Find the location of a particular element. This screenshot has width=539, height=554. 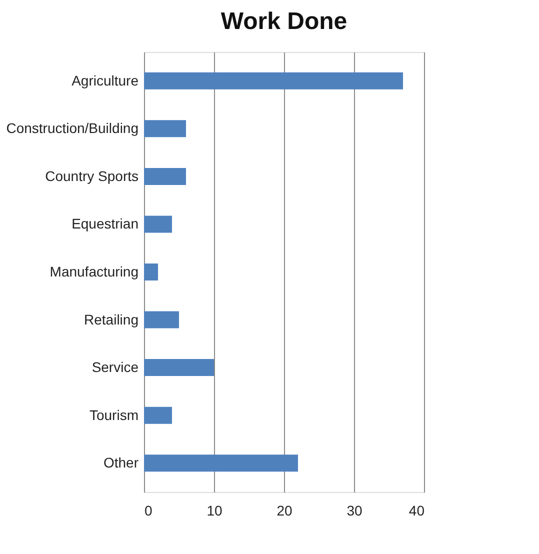

chart-title: Work Done is located at coordinates (284, 21).